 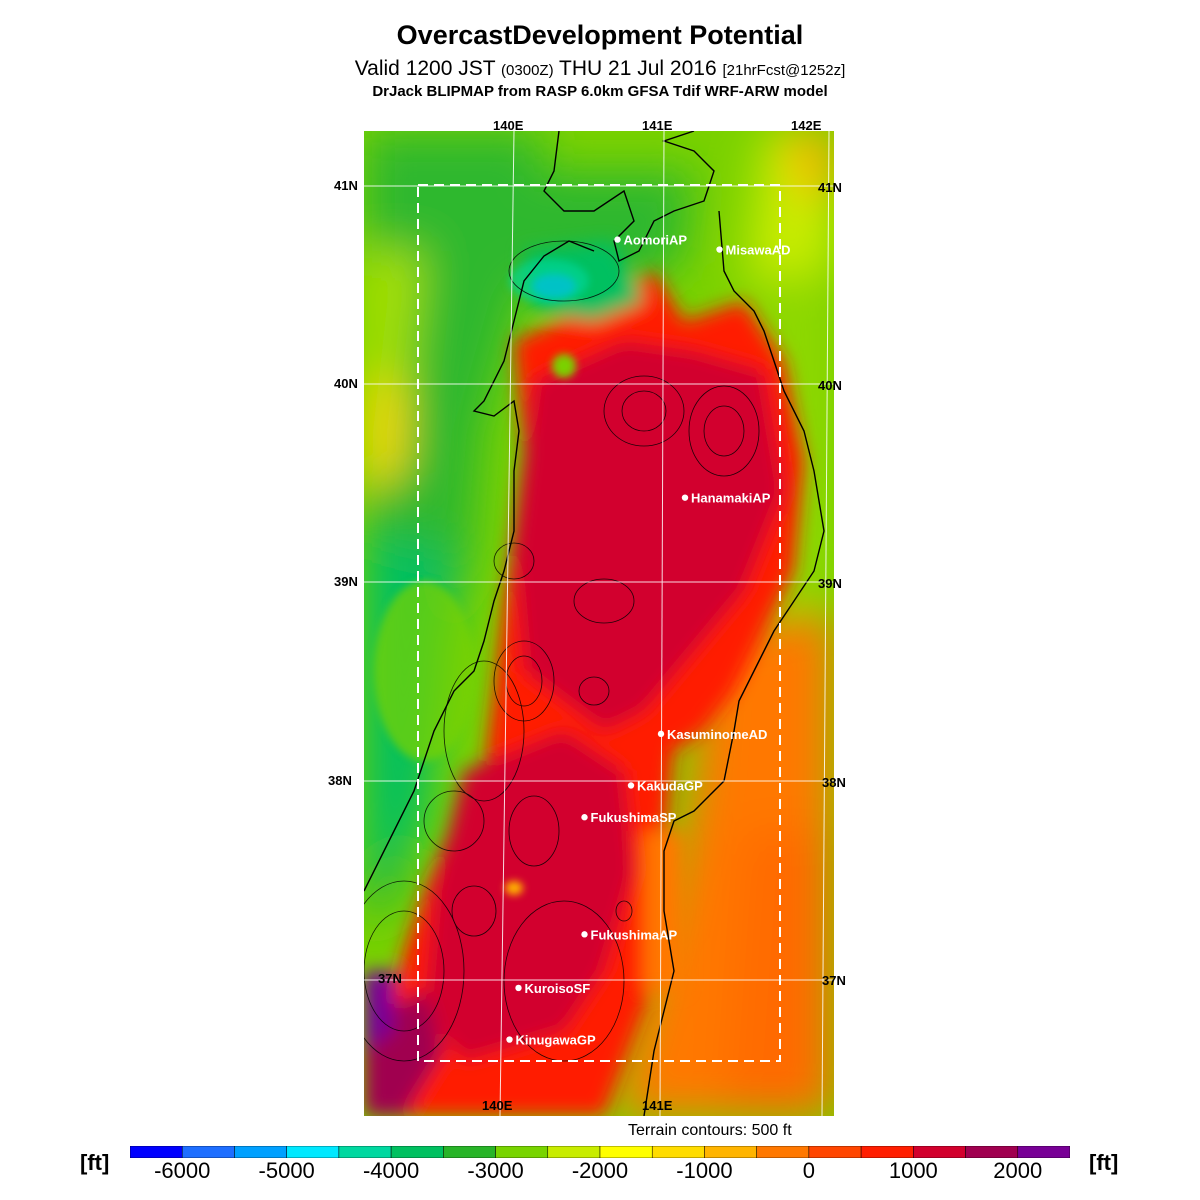 I want to click on lat-label-41n-right: 41N, so click(x=830, y=187).